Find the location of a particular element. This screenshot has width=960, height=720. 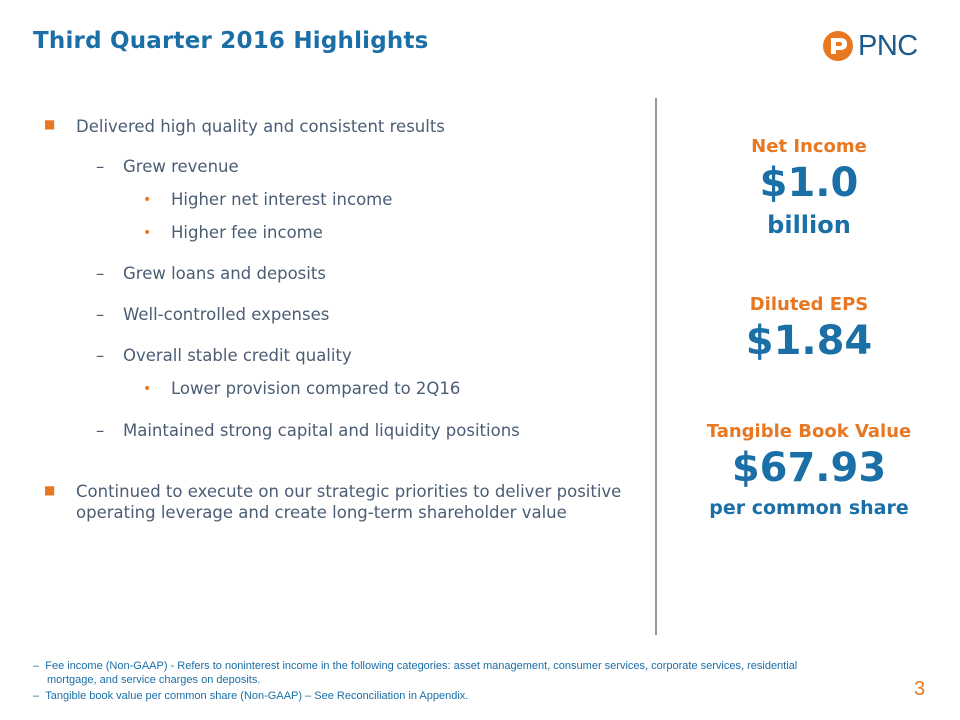

logo-wordmark: PNC is located at coordinates (888, 45).